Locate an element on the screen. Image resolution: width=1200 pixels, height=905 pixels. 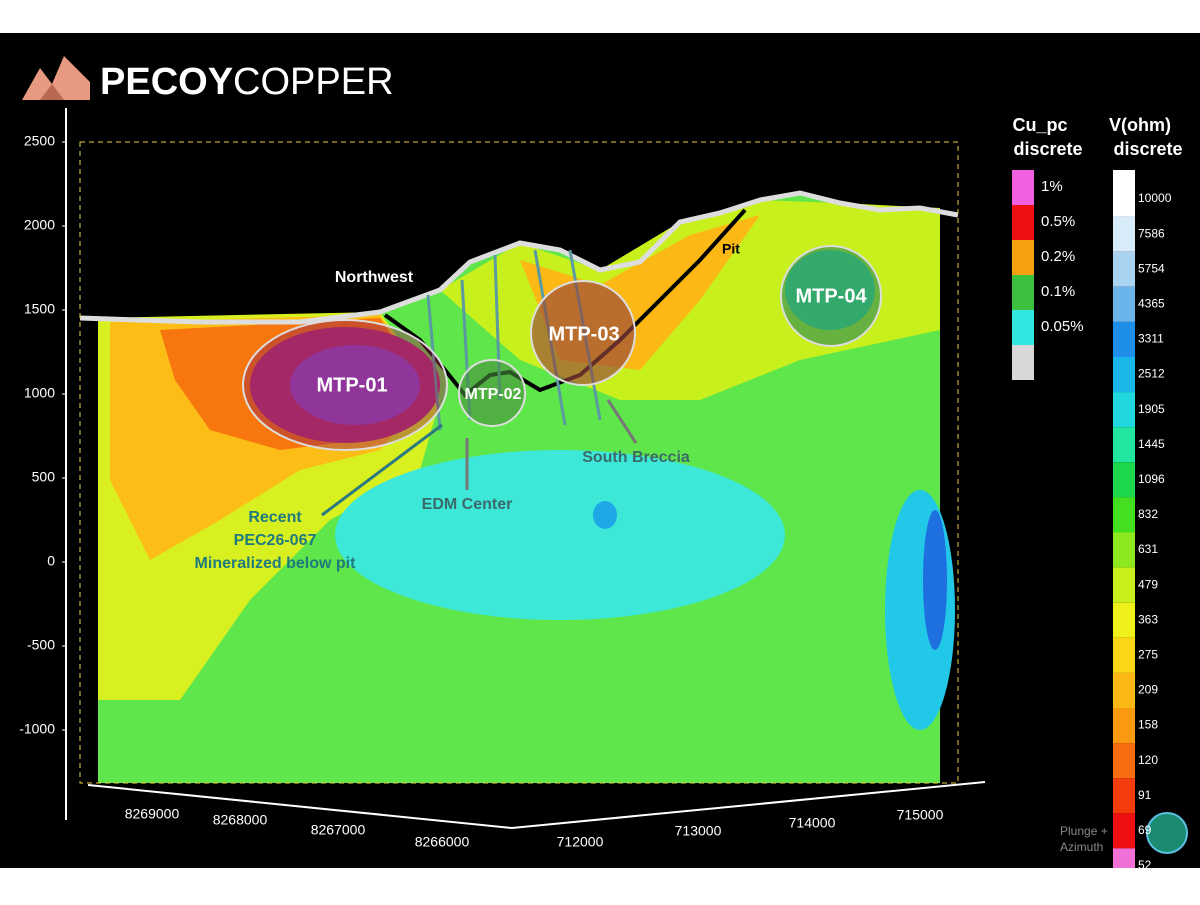
legend-label: 91 is located at coordinates (1145, 795).